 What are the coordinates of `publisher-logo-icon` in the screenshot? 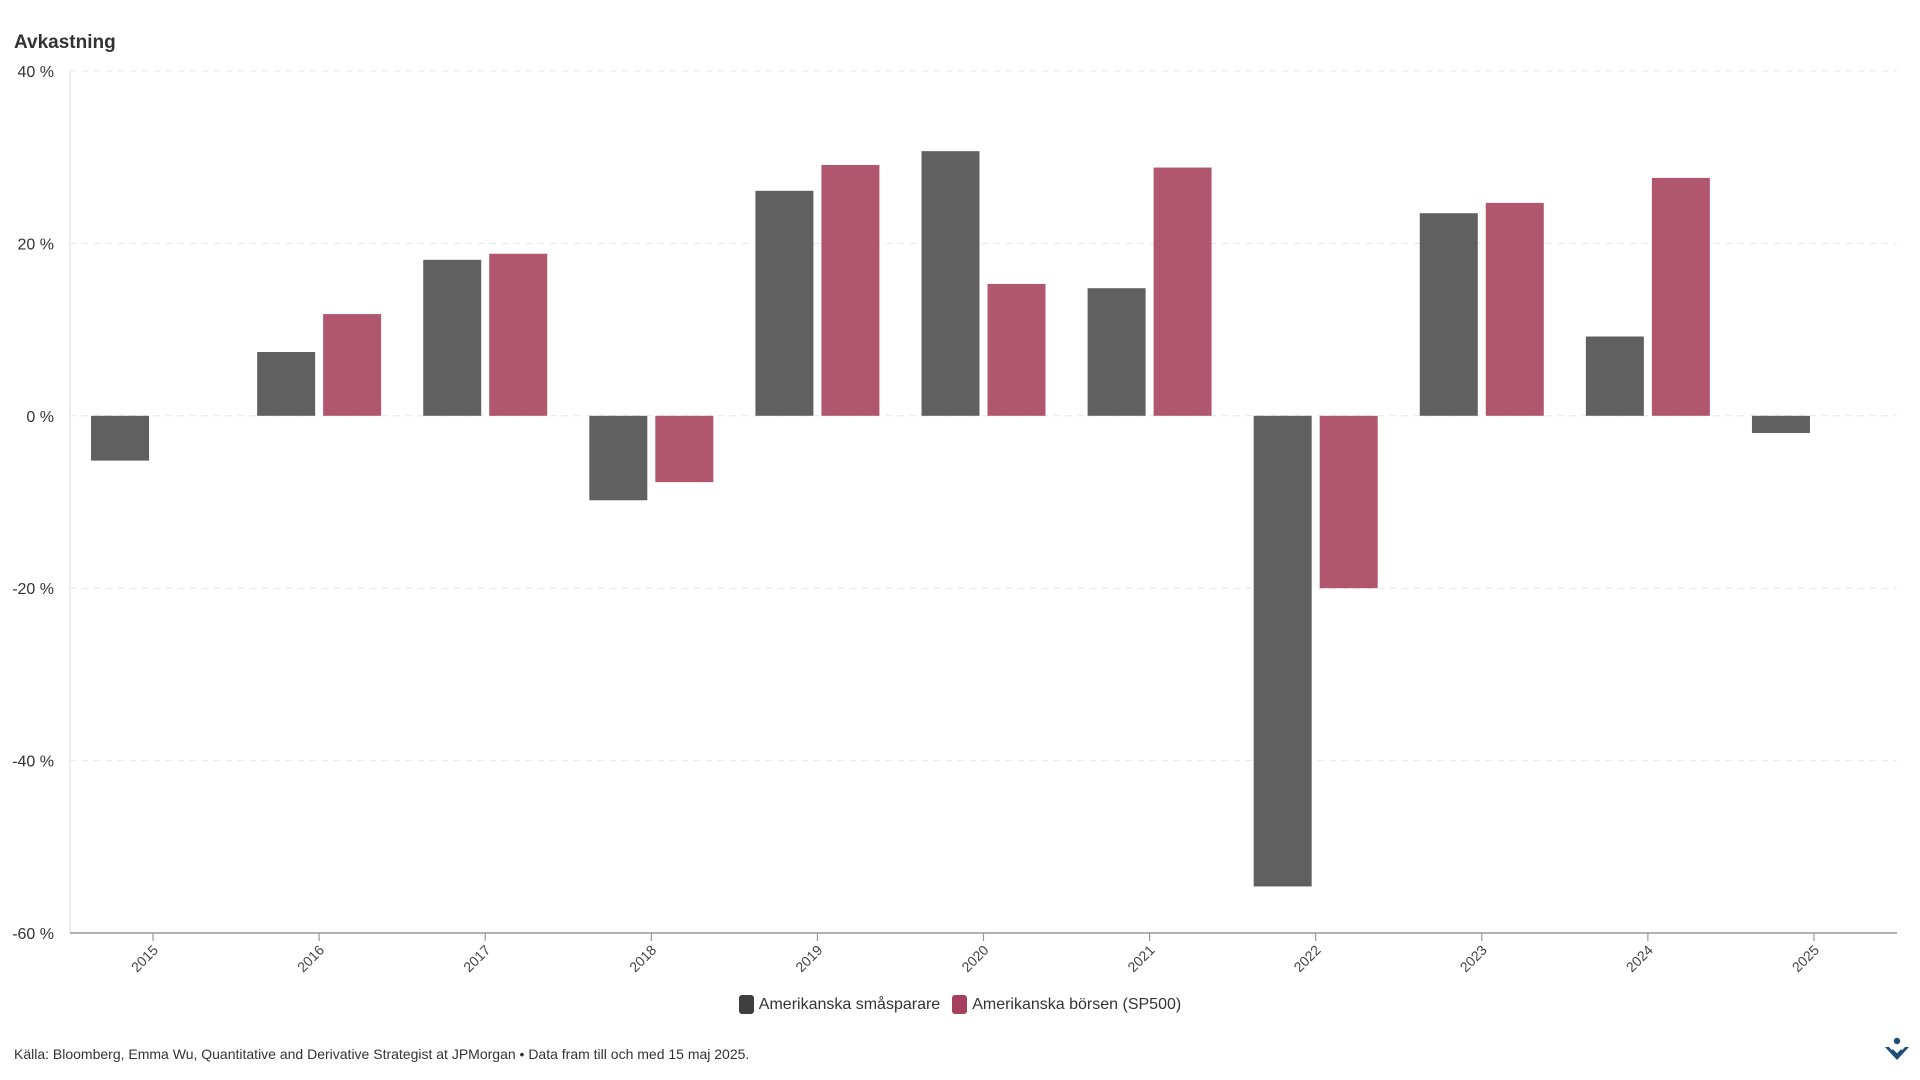 It's located at (1897, 1048).